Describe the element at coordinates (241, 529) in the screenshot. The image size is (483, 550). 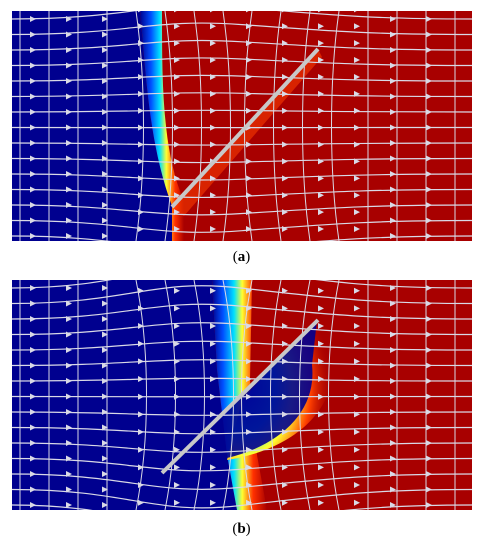
I see `caption-b: (b)` at that location.